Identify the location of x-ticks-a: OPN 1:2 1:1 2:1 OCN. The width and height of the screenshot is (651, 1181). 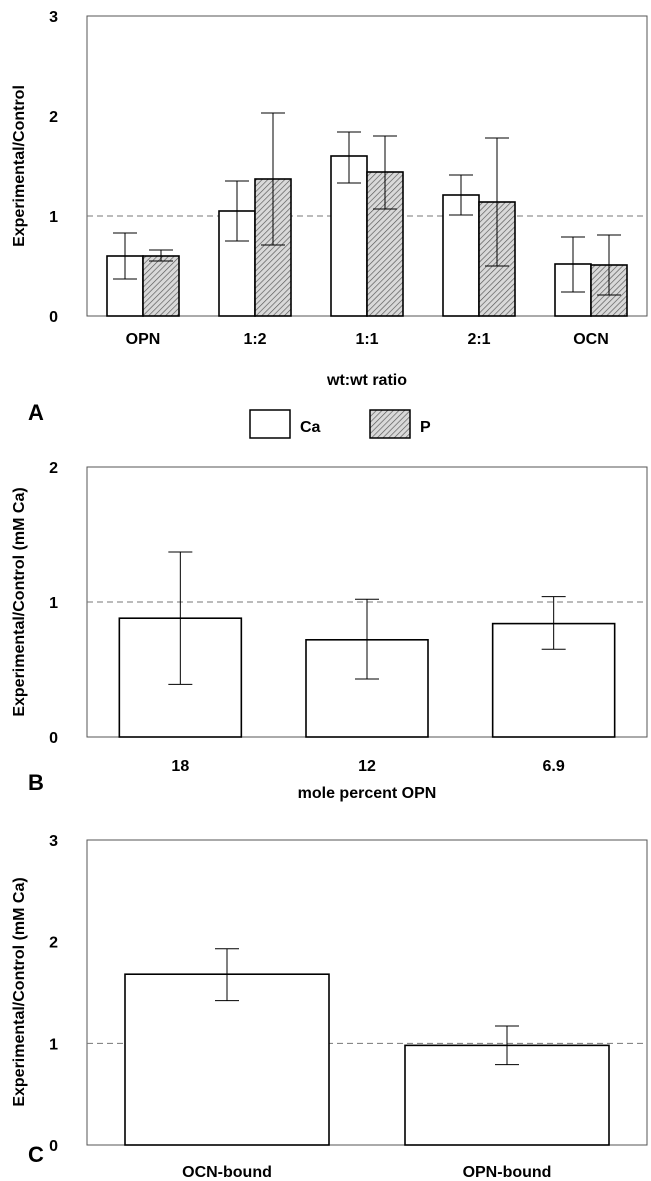
(367, 339).